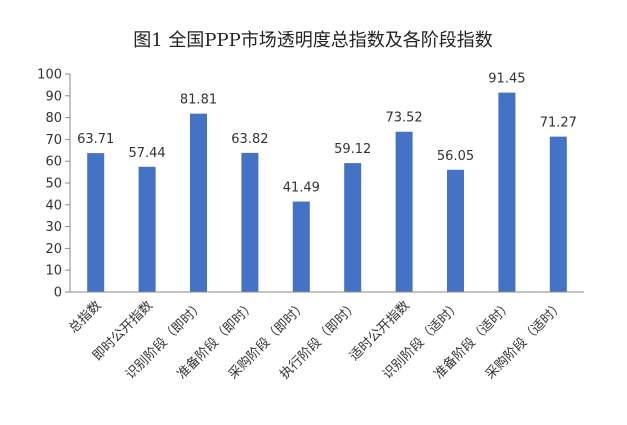 This screenshot has height=425, width=627. Describe the element at coordinates (53, 271) in the screenshot. I see `y-tick-label: 10` at that location.